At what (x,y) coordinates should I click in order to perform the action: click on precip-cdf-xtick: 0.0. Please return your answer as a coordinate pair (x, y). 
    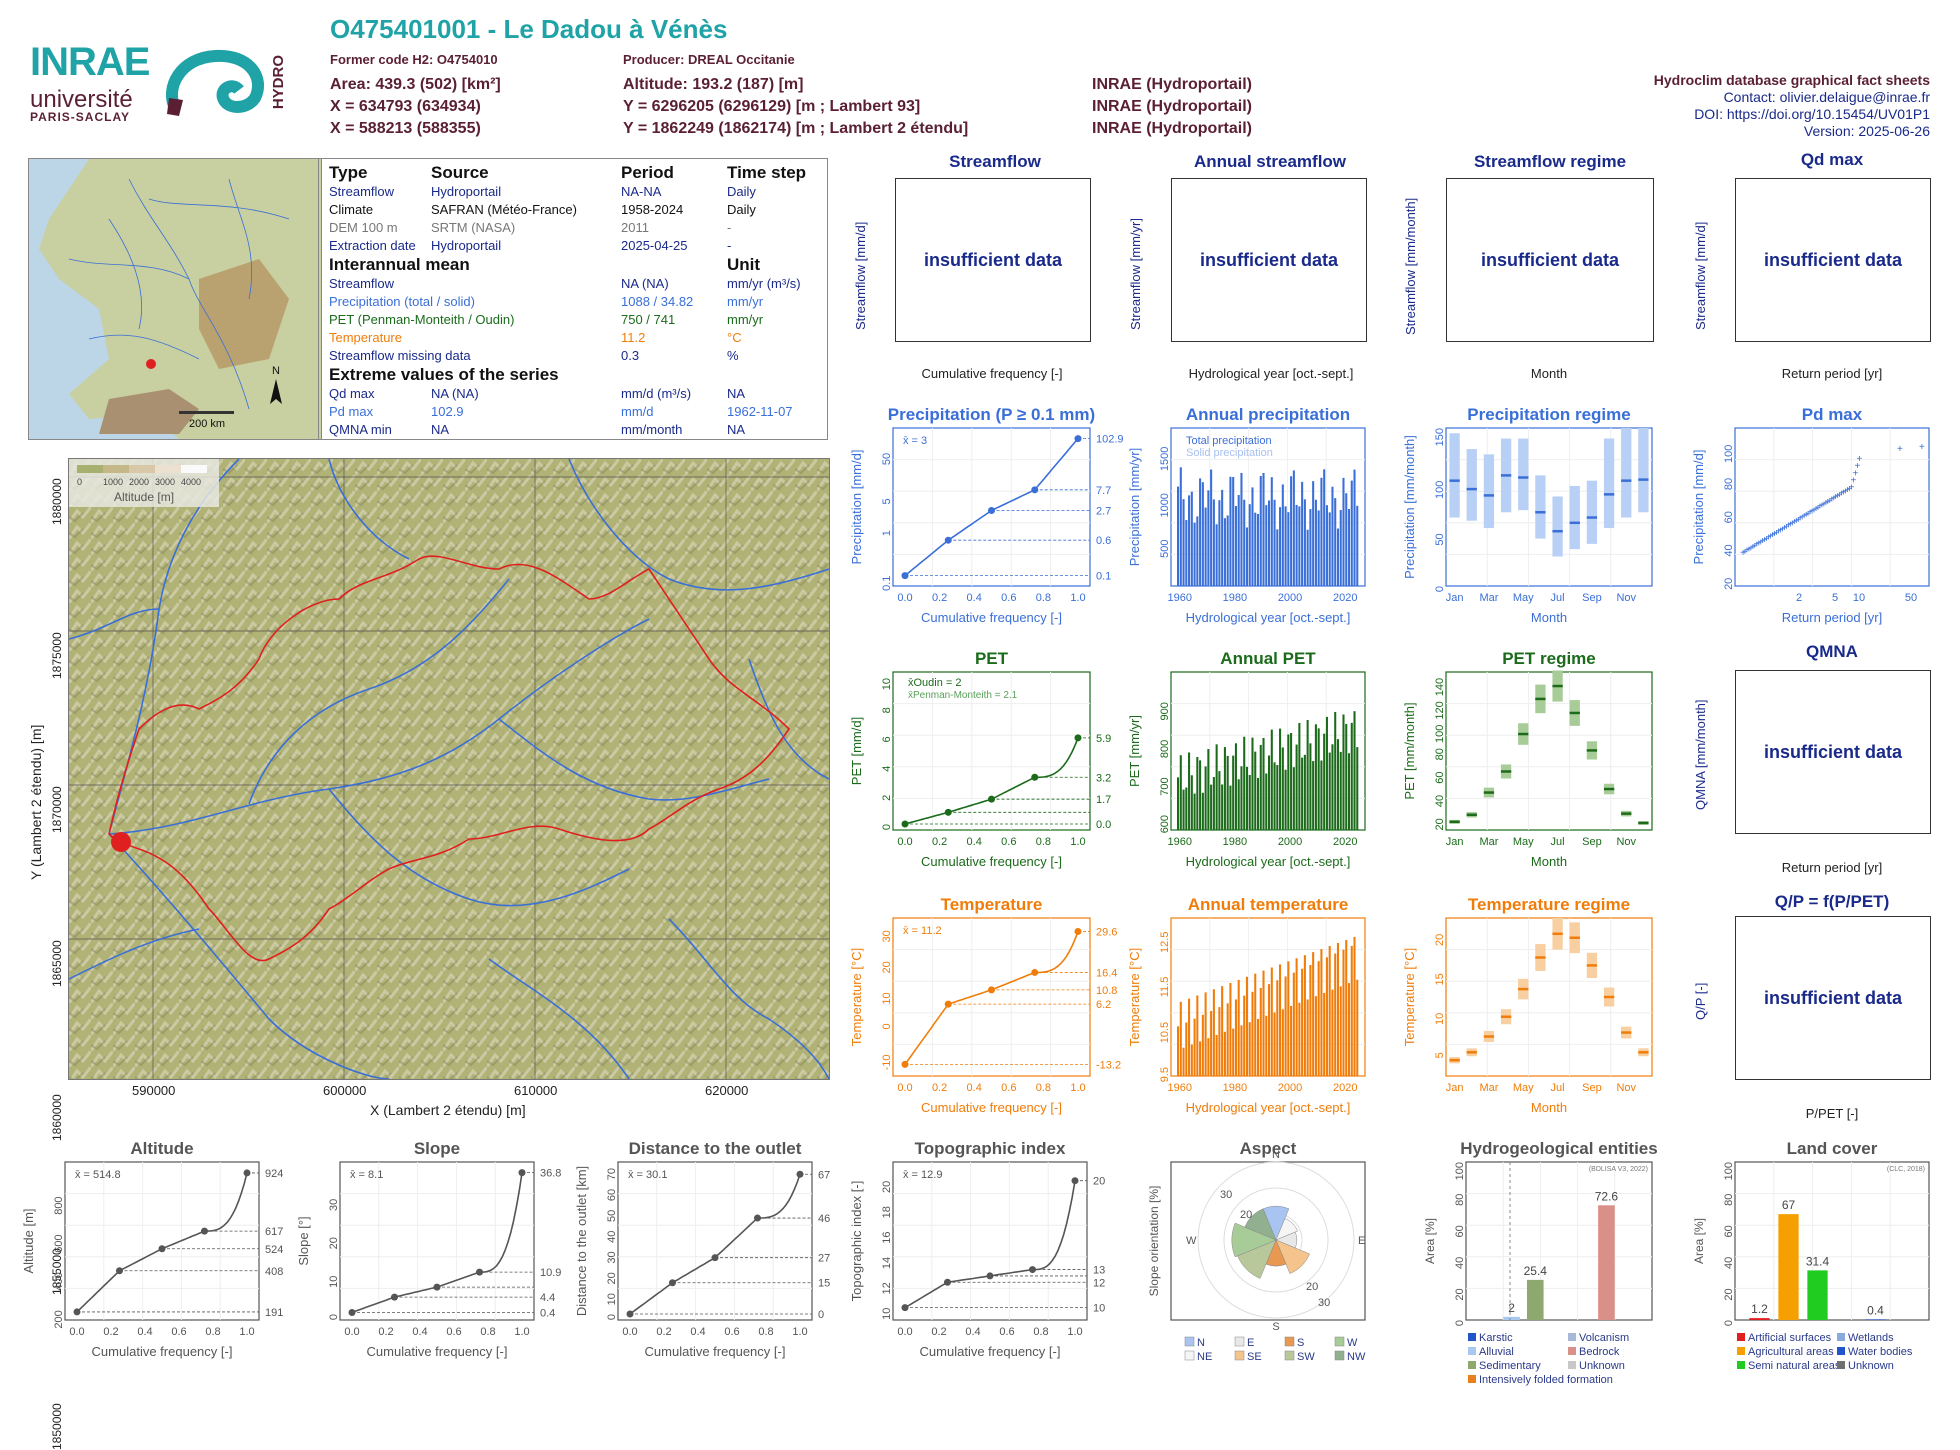
    Looking at the image, I should click on (904, 598).